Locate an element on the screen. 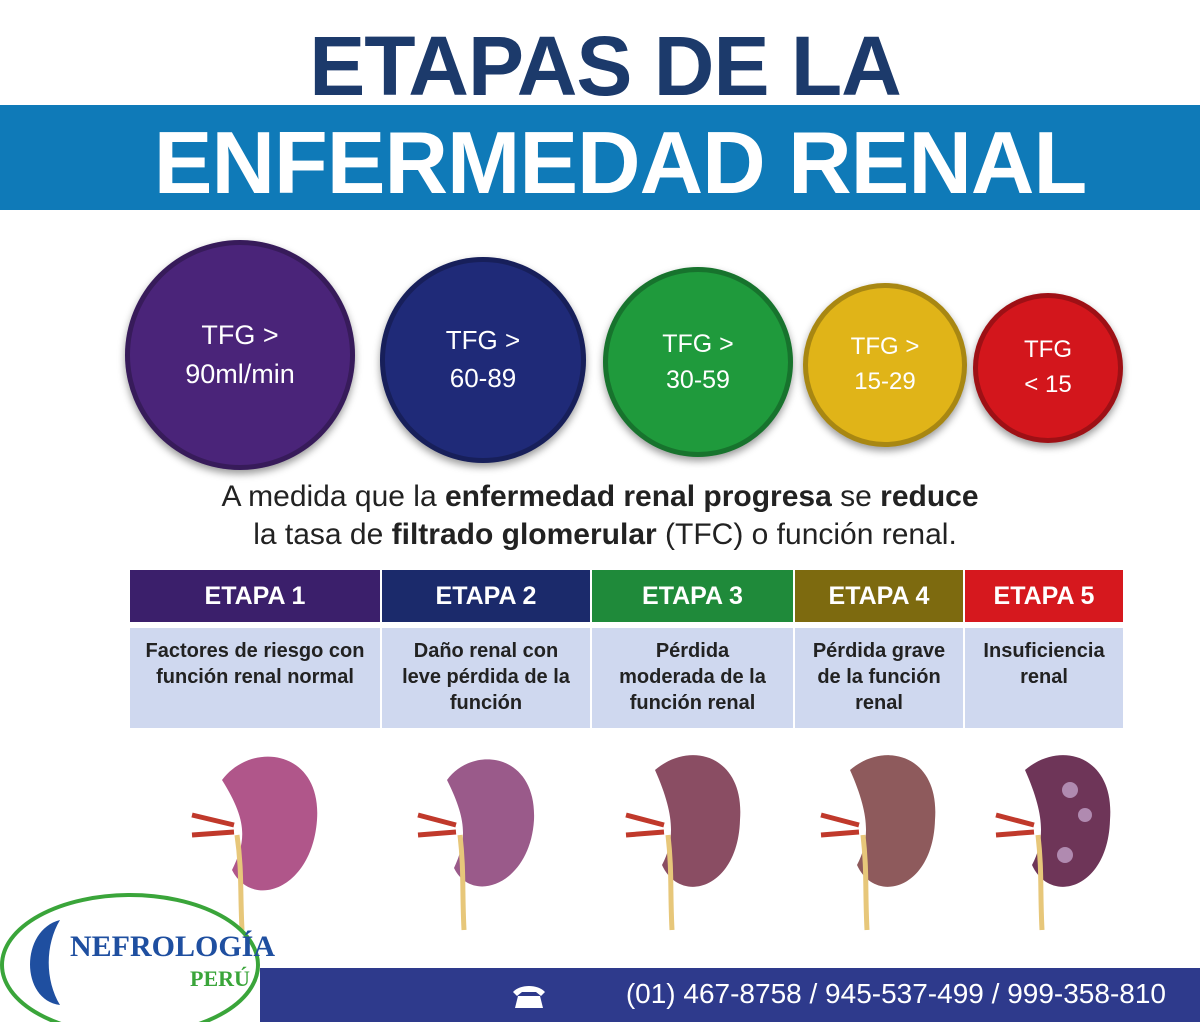 The image size is (1200, 1022). logo-shape is located at coordinates (130, 957).